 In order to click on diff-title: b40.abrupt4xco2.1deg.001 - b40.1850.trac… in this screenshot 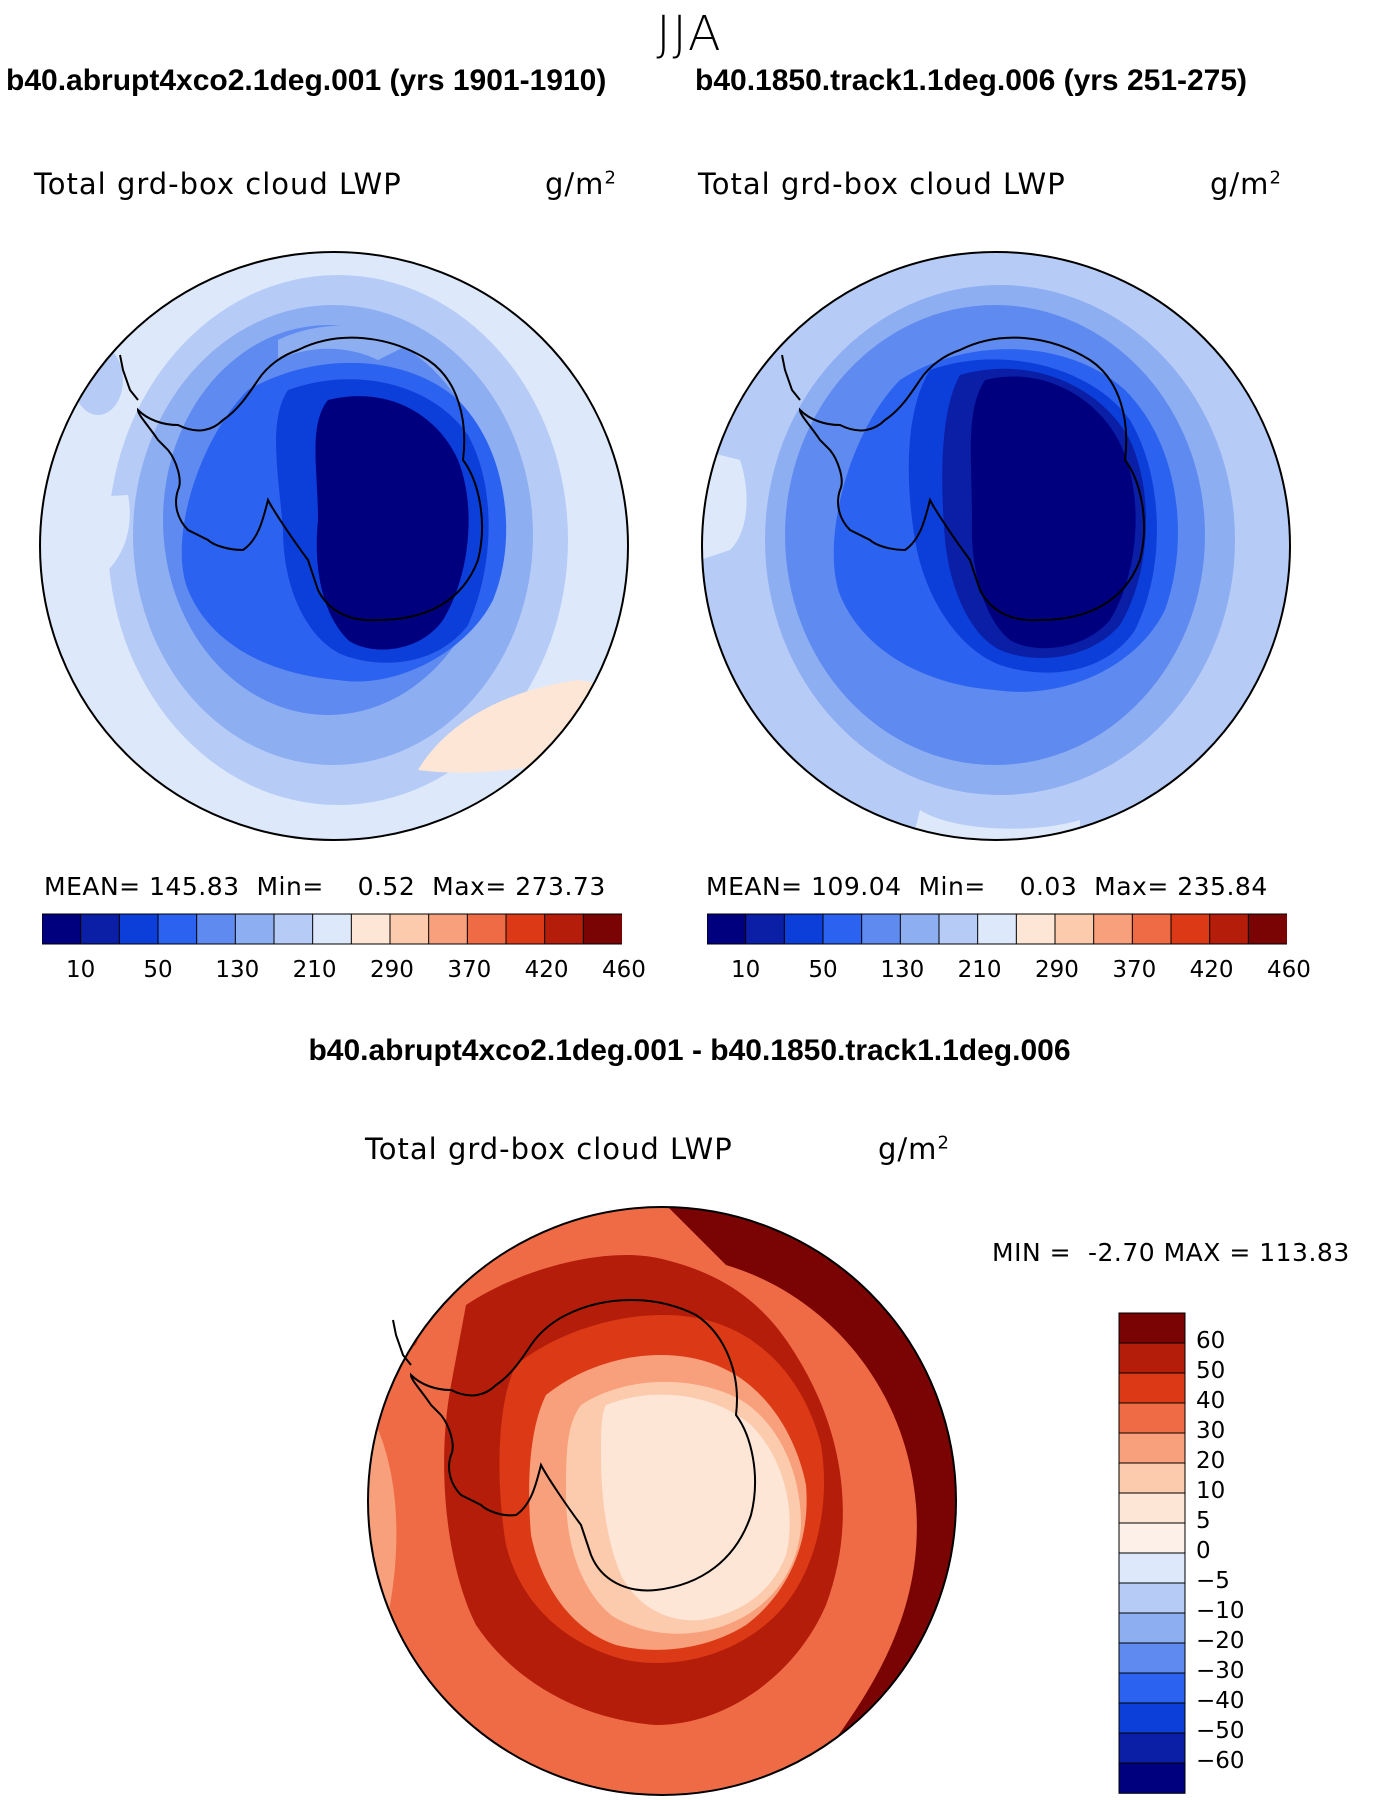, I will do `click(689, 1050)`.